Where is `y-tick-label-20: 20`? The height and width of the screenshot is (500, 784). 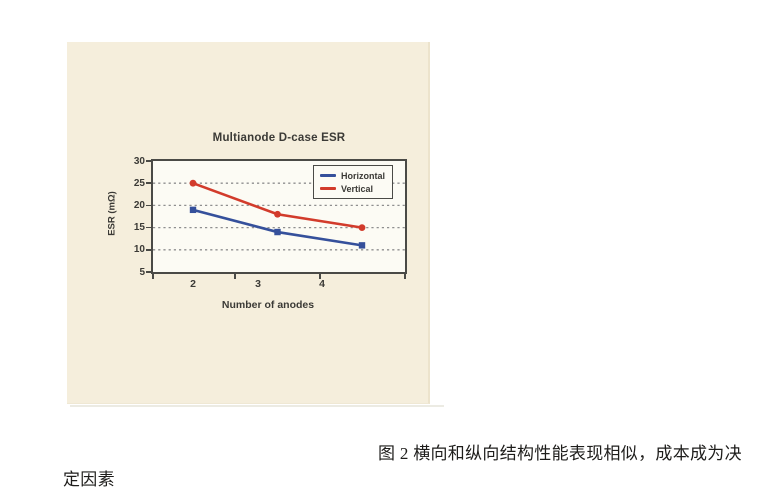
y-tick-label-20: 20 is located at coordinates (139, 205).